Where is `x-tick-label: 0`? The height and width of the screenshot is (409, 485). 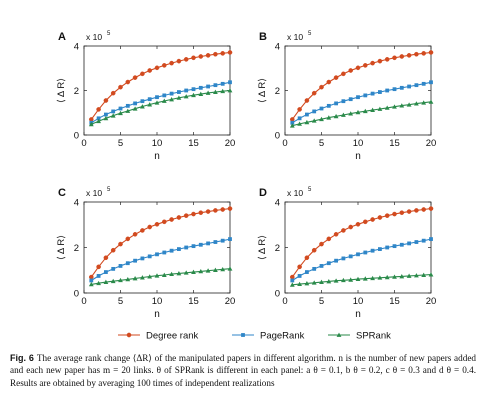
x-tick-label: 0 is located at coordinates (83, 301).